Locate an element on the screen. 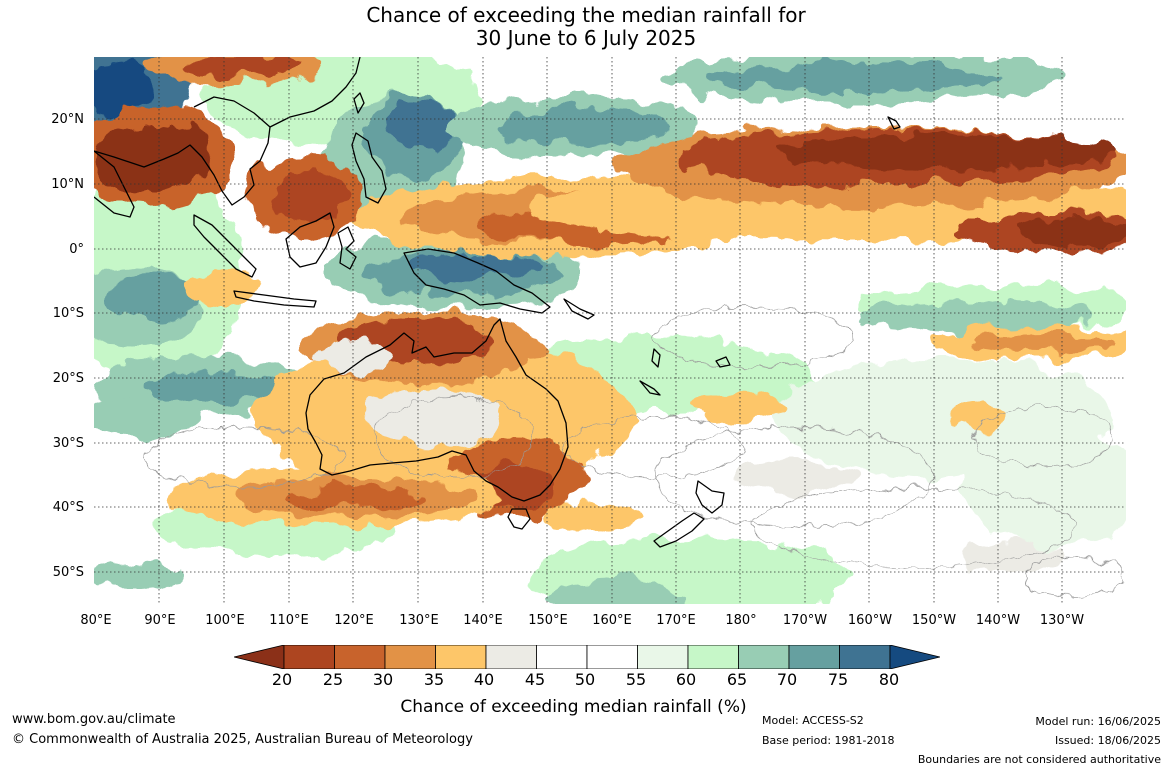 This screenshot has width=1173, height=770. java-coast is located at coordinates (275, 299).